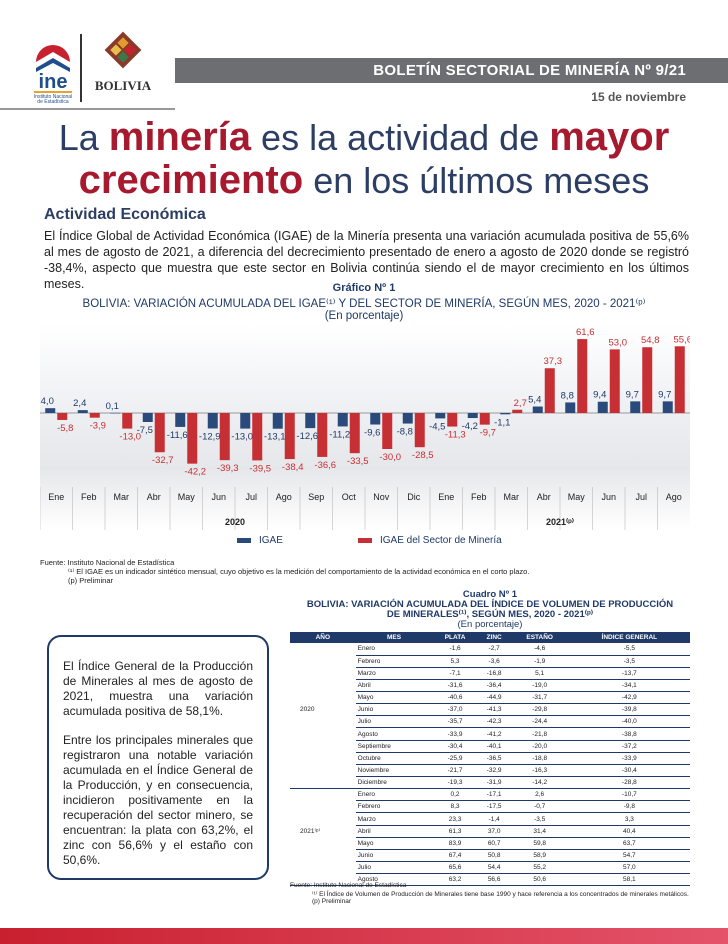  What do you see at coordinates (394, 771) in the screenshot?
I see `month-cell: Noviembre` at bounding box center [394, 771].